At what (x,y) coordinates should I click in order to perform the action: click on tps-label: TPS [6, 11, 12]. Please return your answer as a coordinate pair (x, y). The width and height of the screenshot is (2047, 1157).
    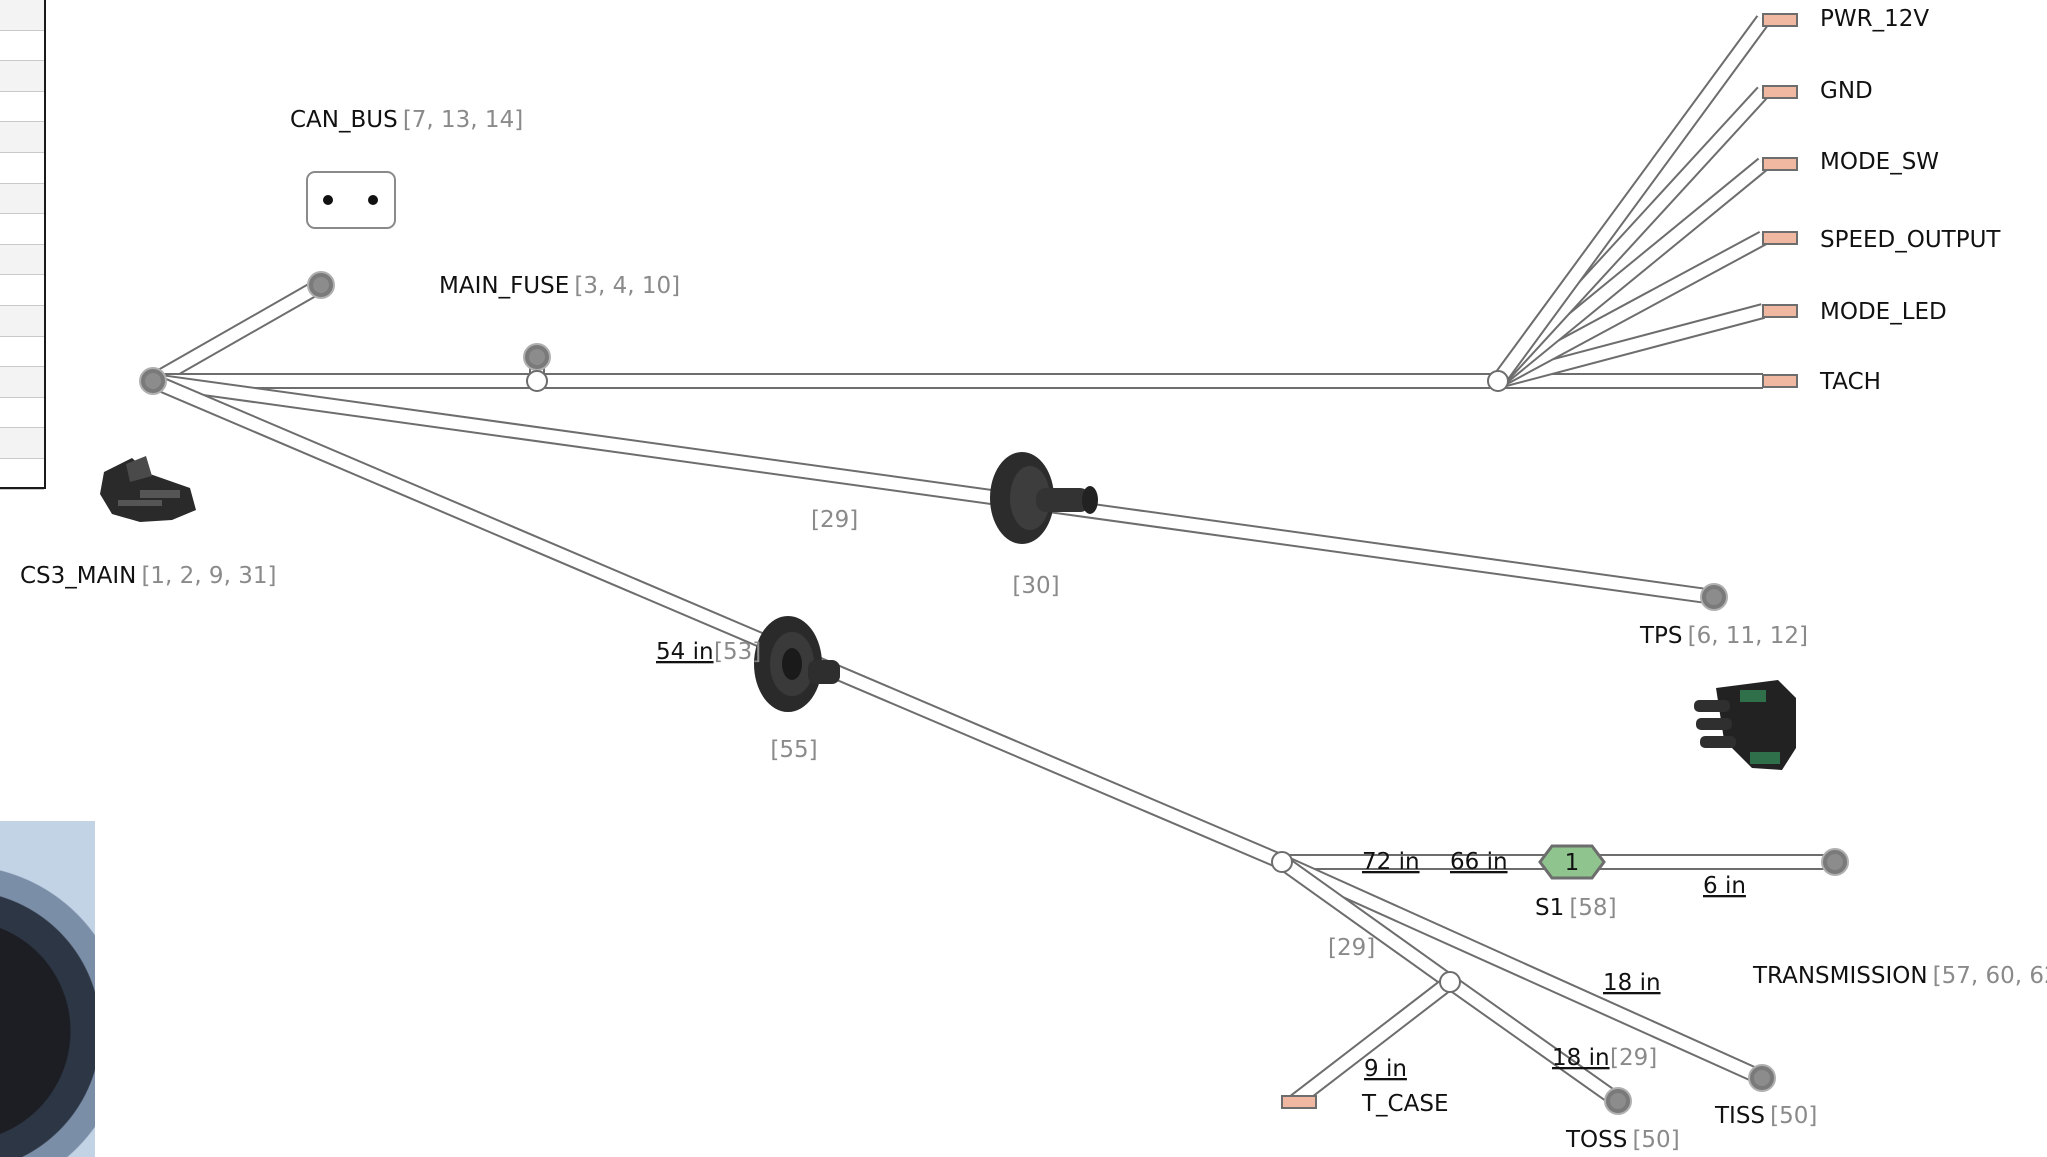
    Looking at the image, I should click on (1723, 636).